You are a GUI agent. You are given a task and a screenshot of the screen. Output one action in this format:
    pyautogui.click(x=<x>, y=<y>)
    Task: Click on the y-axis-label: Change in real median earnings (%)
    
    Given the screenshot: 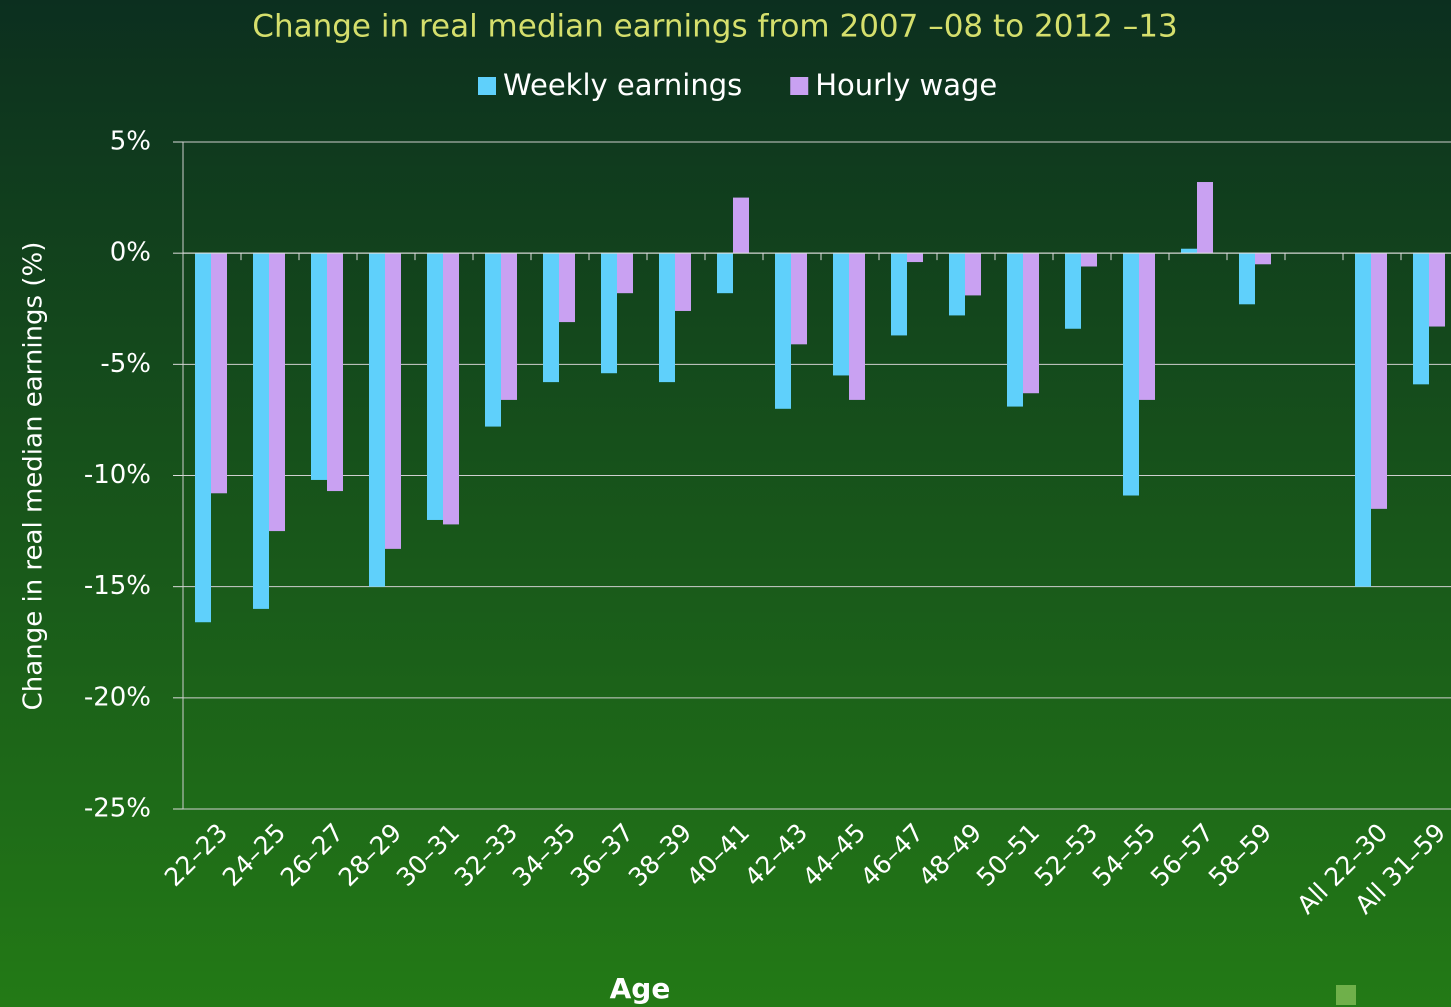 What is the action you would take?
    pyautogui.click(x=34, y=476)
    